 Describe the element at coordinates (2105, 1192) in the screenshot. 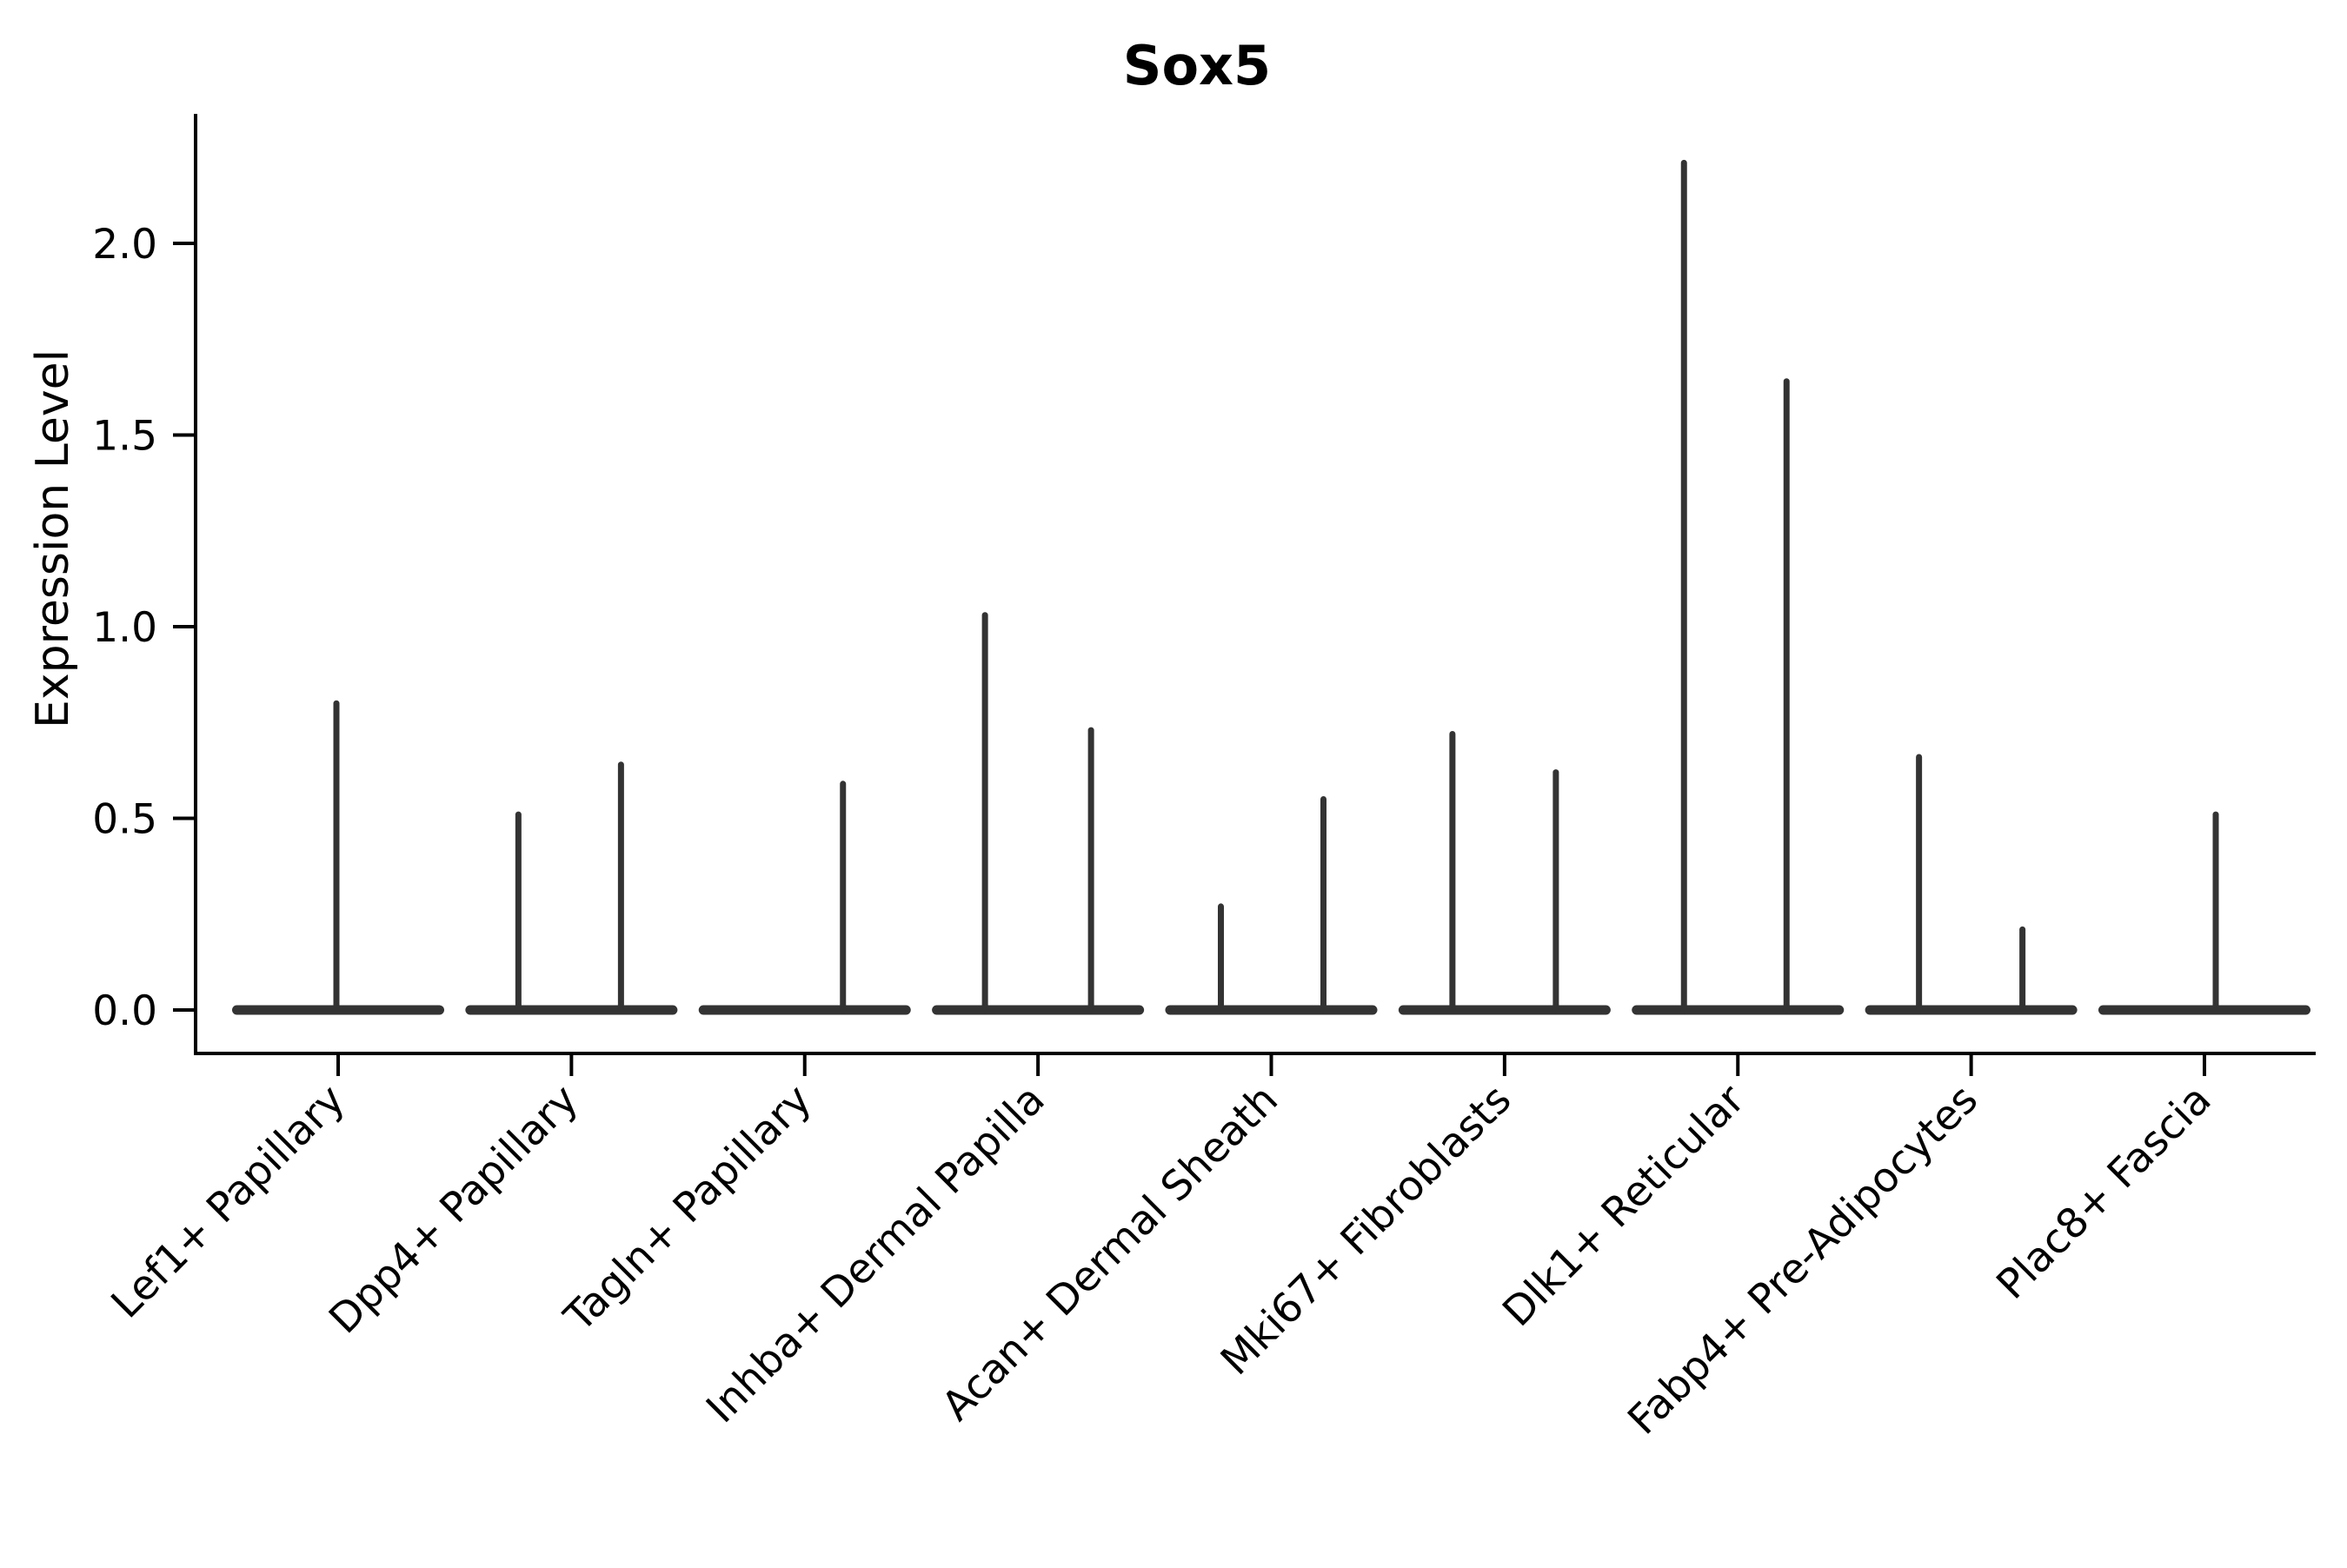

I see `x-tick-label-9: Plac8+ Fascia` at that location.